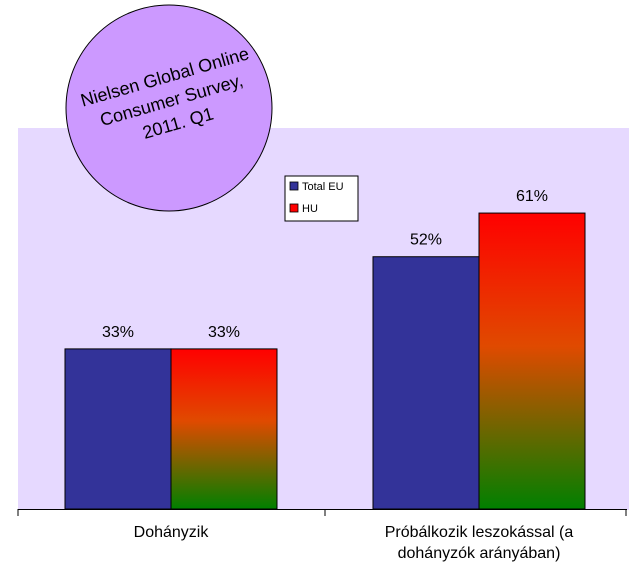  I want to click on legend-box, so click(321, 198).